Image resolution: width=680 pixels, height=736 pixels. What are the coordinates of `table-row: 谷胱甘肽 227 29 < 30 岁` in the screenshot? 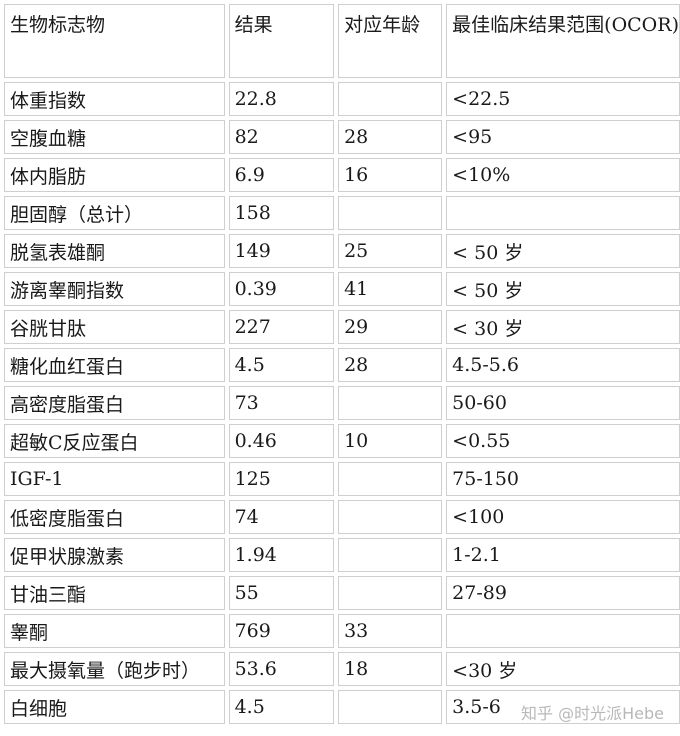 It's located at (342, 327).